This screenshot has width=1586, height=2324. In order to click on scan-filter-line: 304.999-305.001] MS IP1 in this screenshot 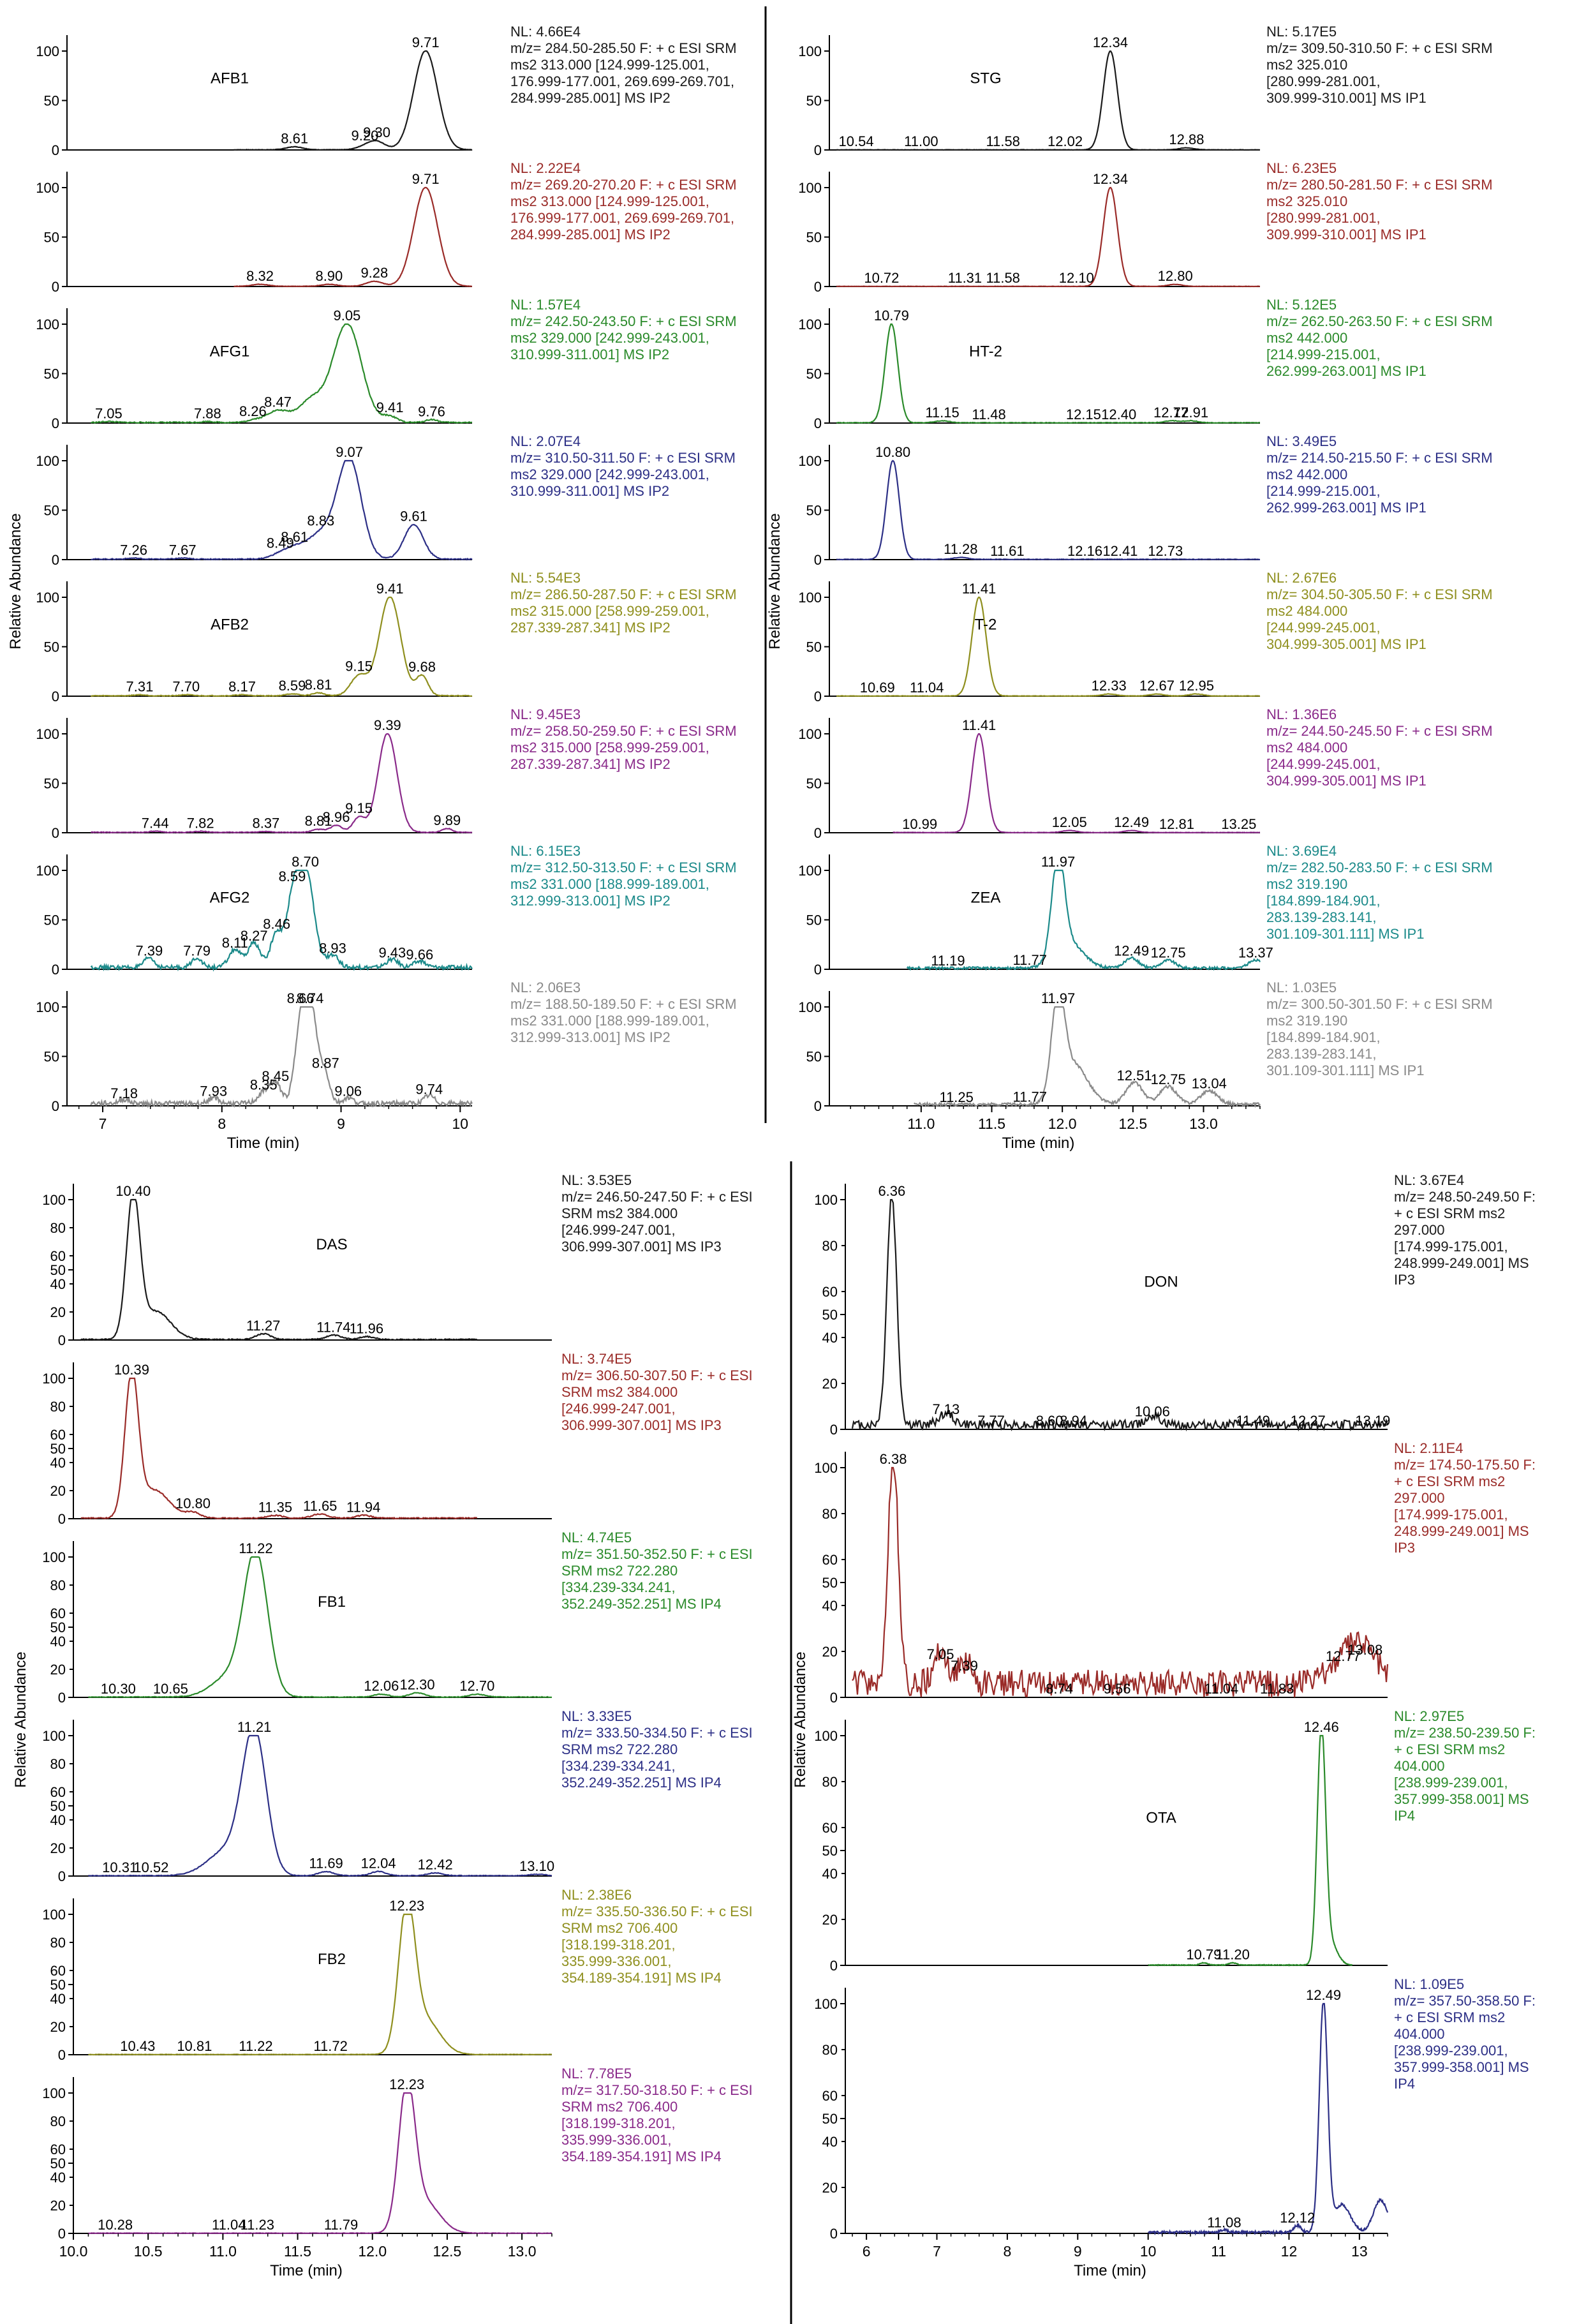, I will do `click(1347, 781)`.